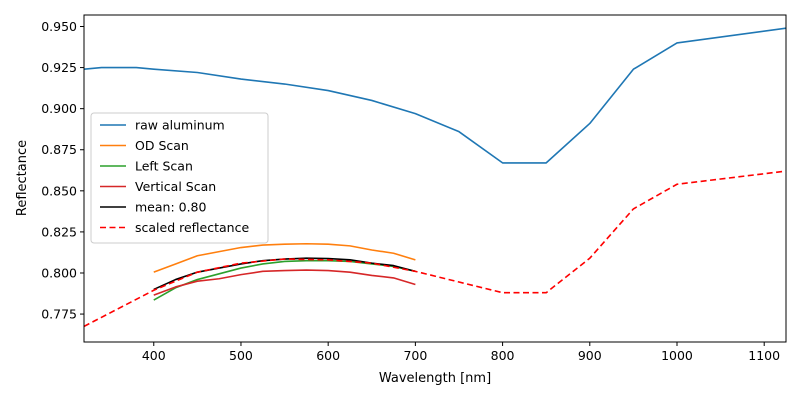 The width and height of the screenshot is (800, 400). I want to click on series-line-od-scan, so click(284, 257).